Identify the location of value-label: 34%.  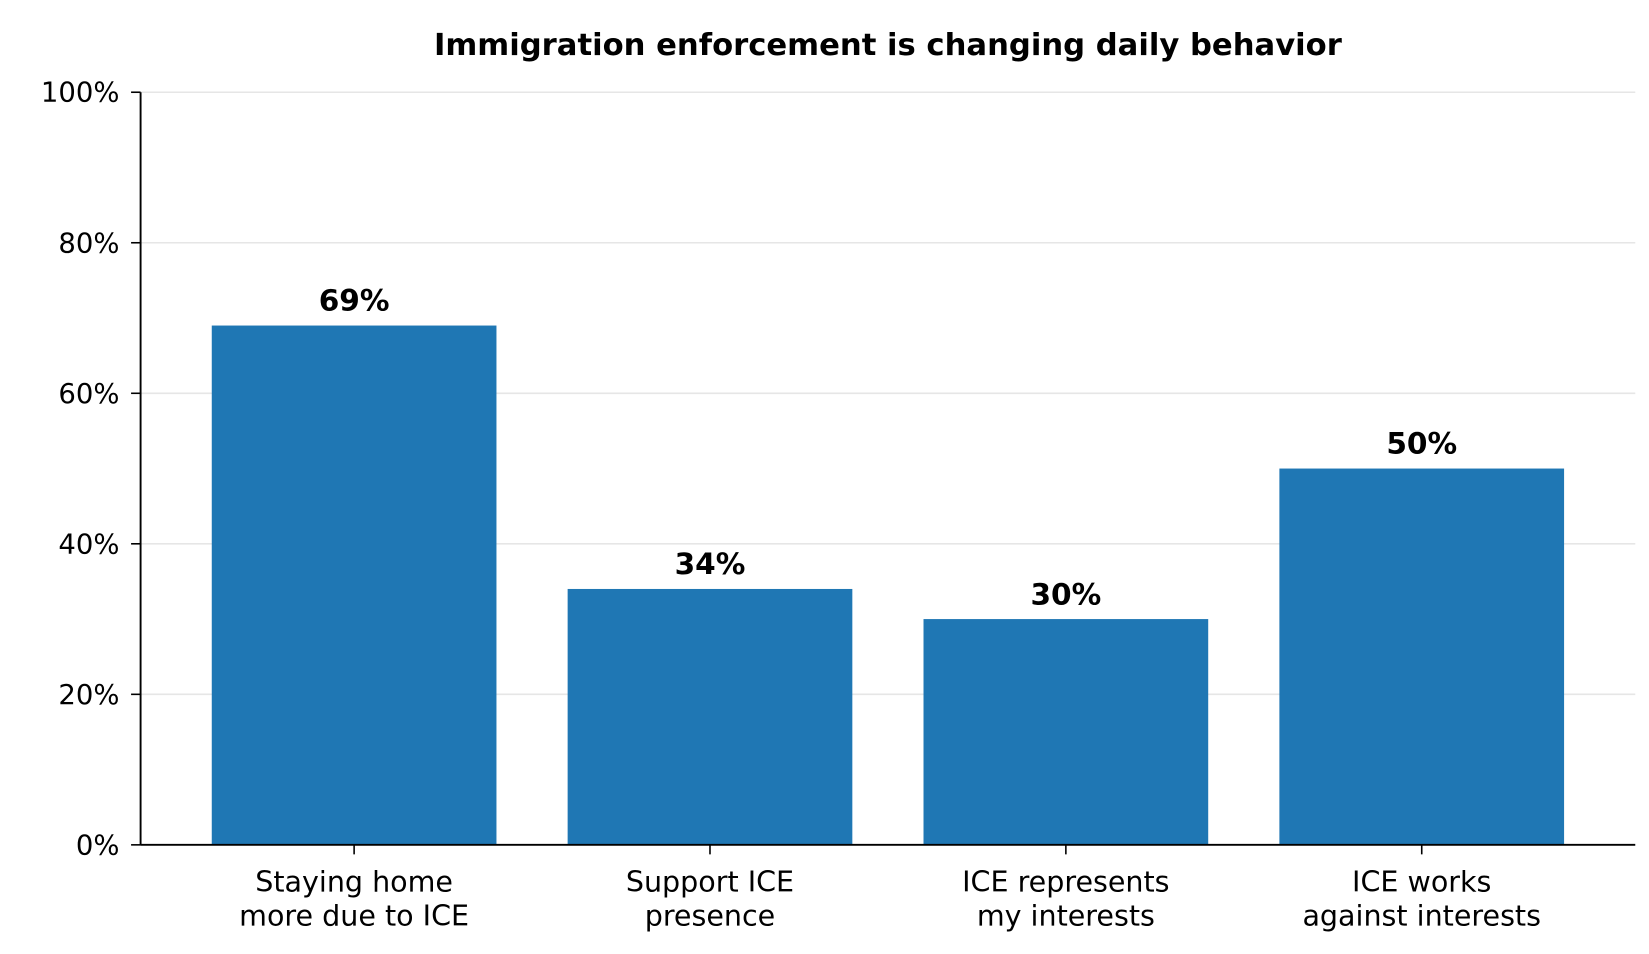
(710, 564).